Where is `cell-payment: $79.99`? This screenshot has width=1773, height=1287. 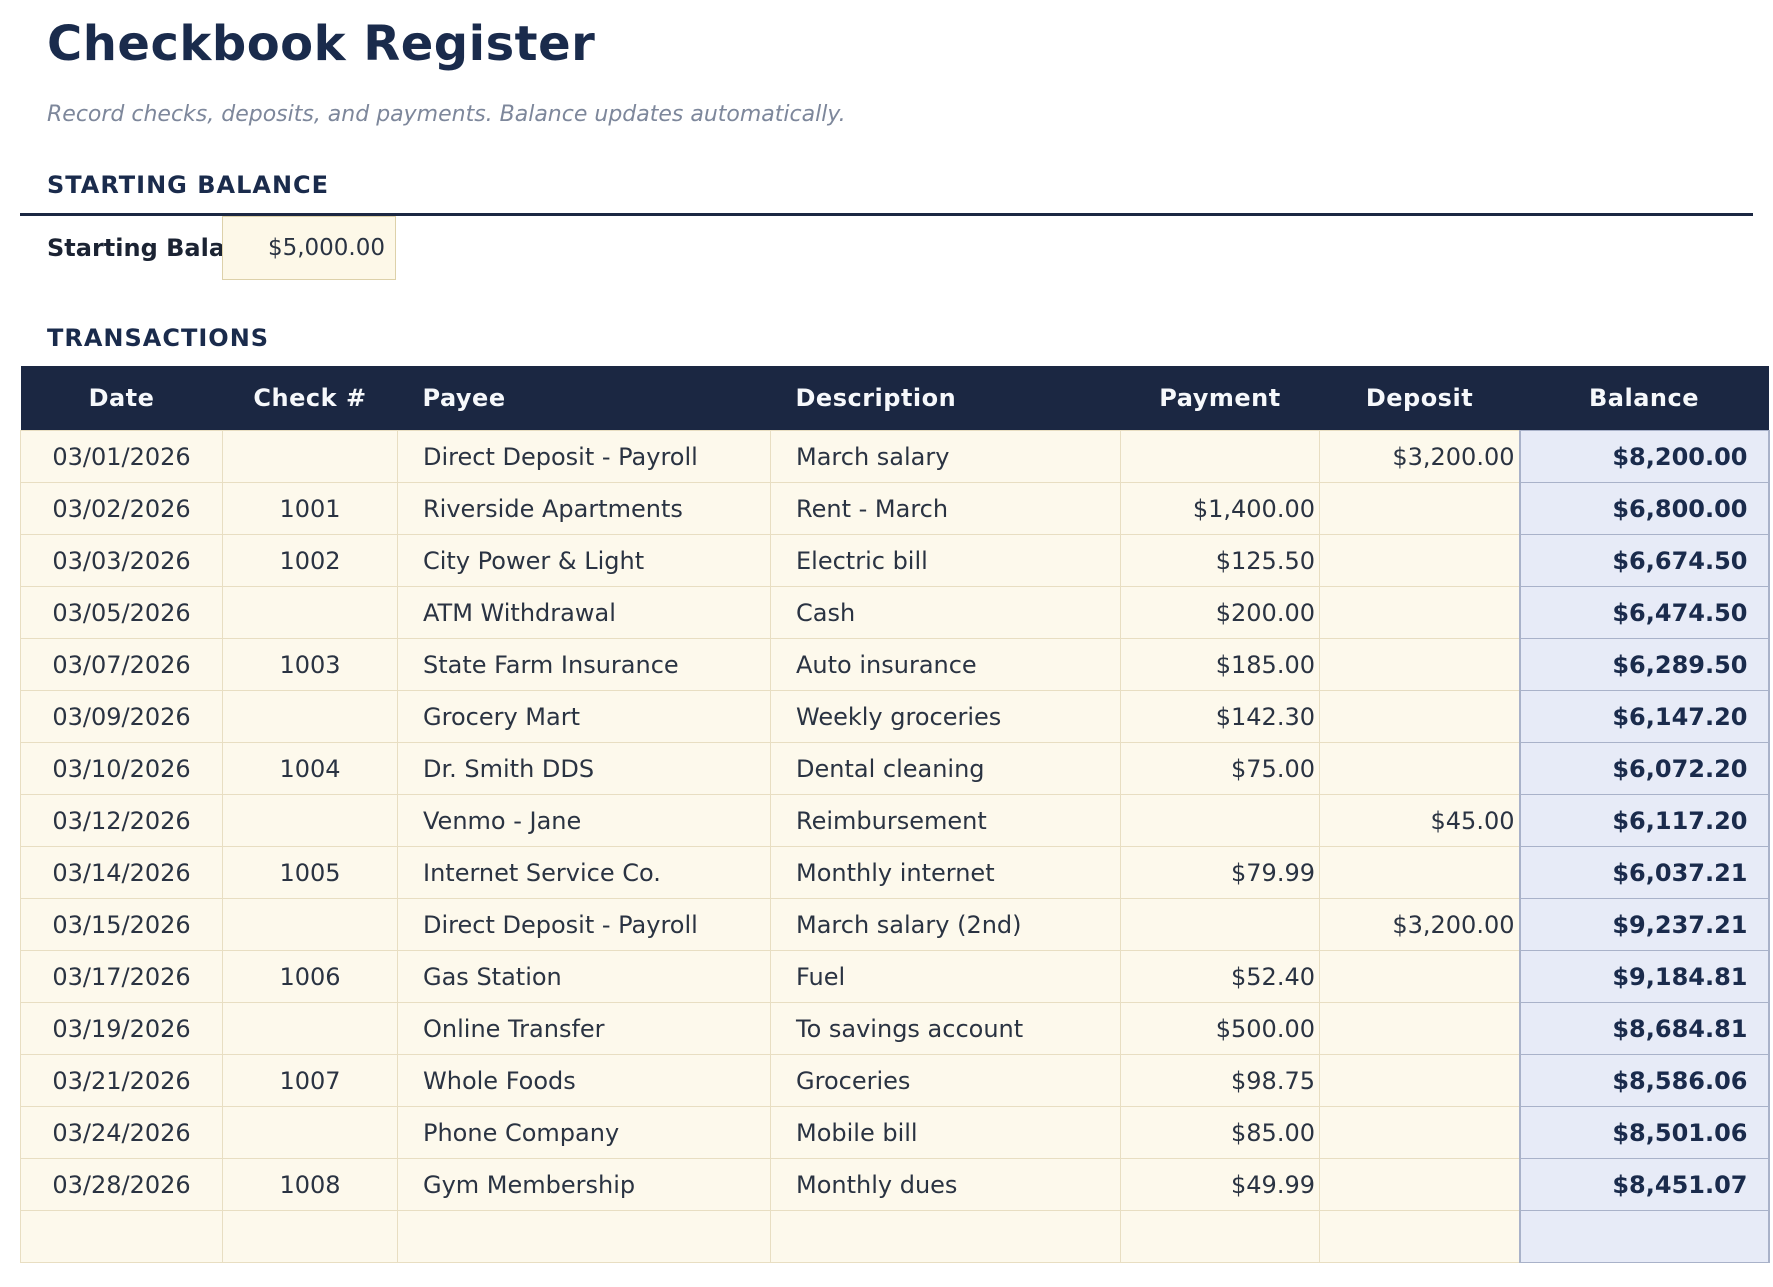
cell-payment: $79.99 is located at coordinates (1220, 872).